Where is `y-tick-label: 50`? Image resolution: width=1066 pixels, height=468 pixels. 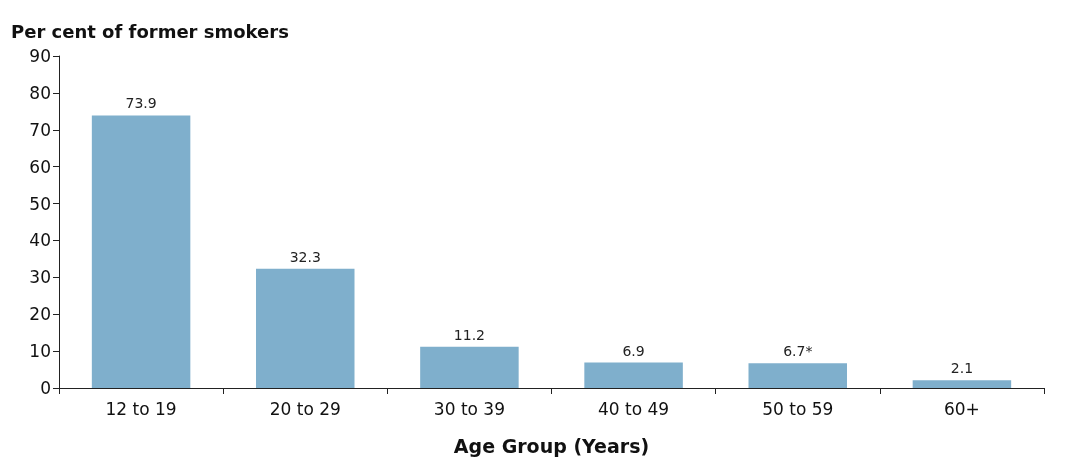 y-tick-label: 50 is located at coordinates (40, 203).